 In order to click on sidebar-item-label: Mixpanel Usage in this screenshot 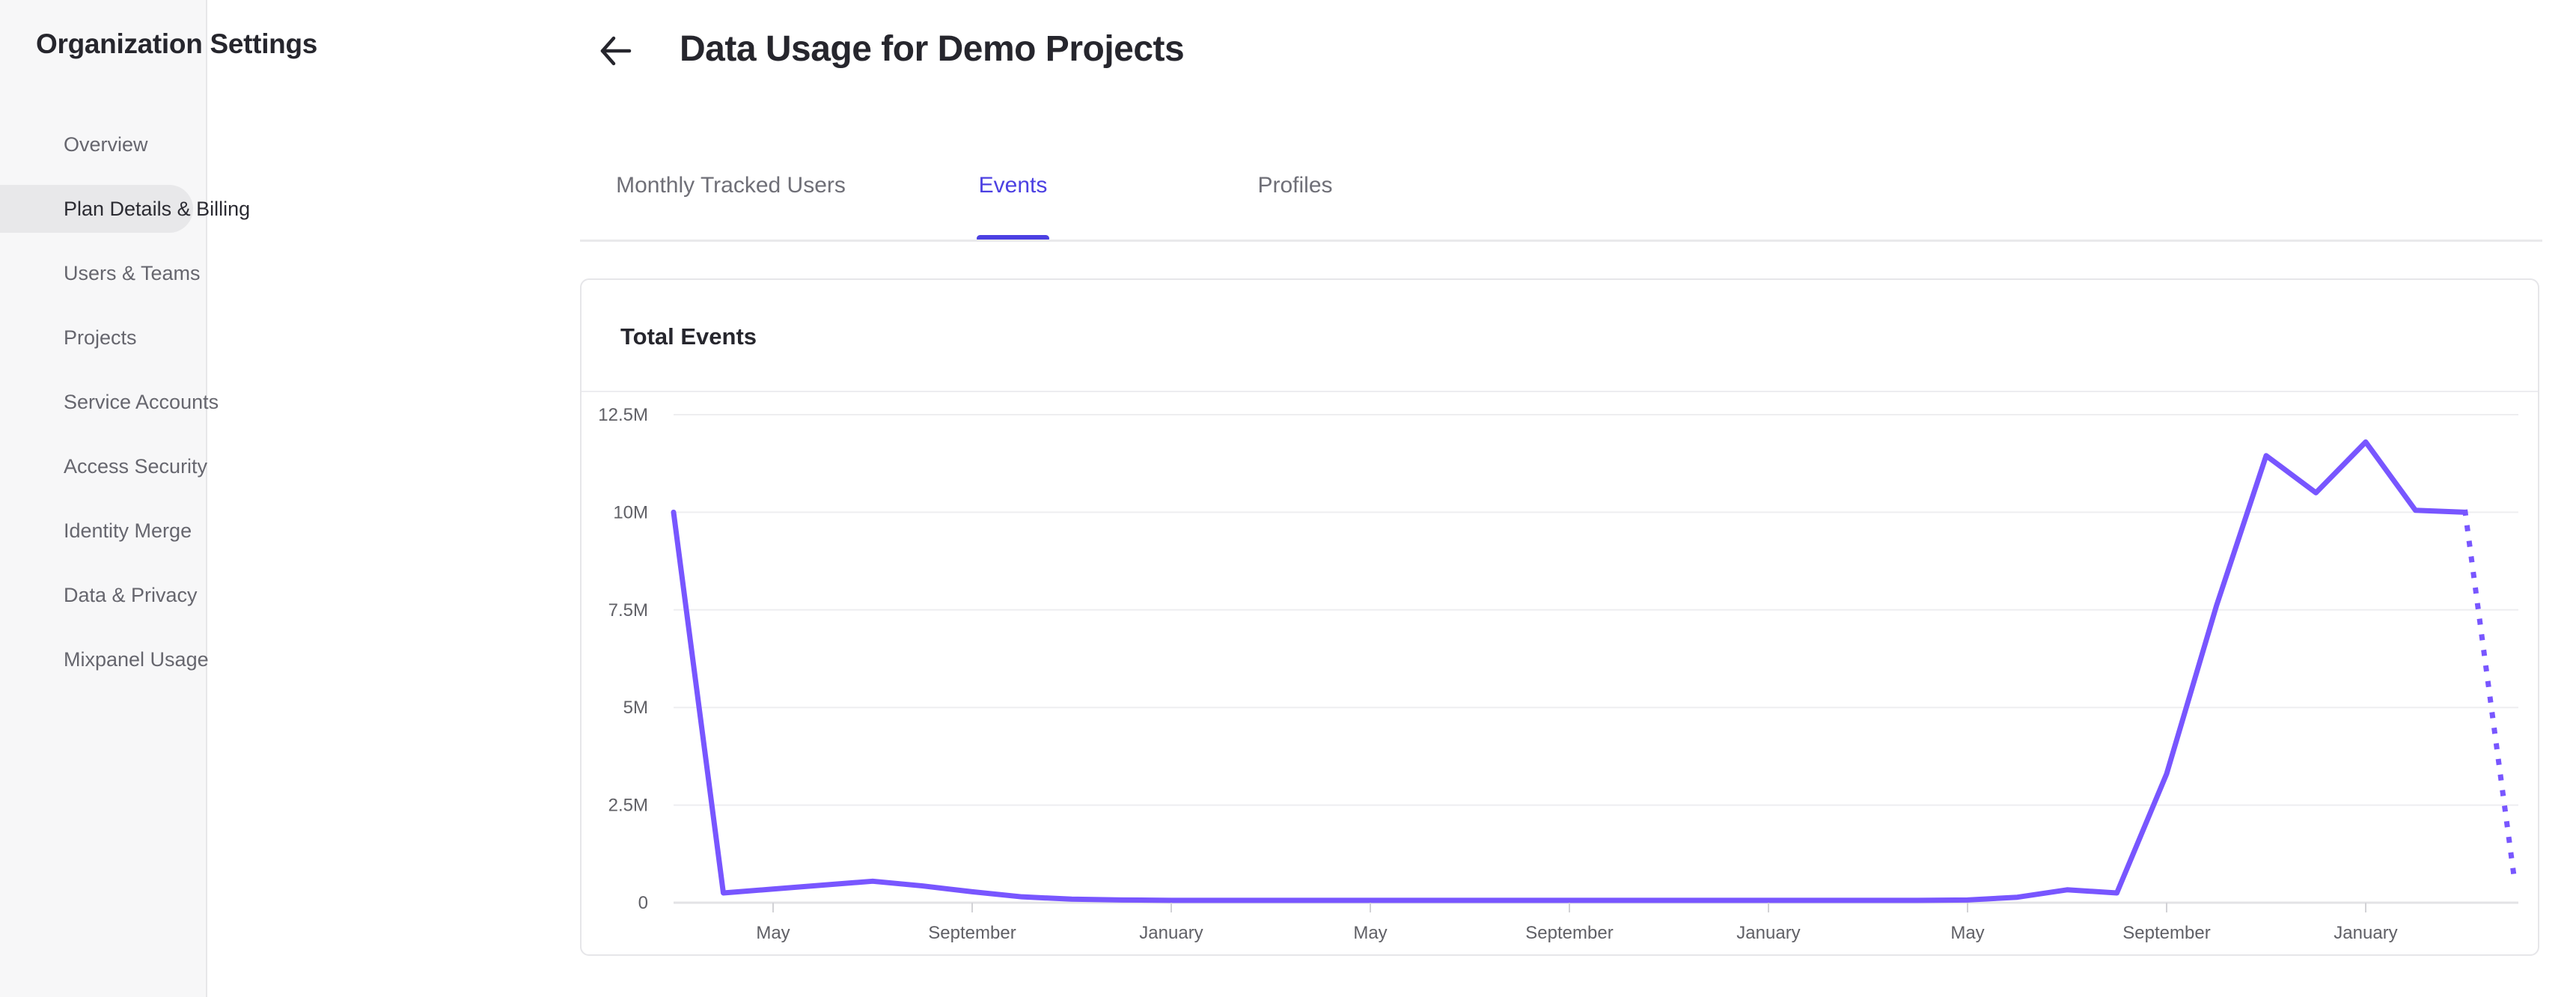, I will do `click(136, 659)`.